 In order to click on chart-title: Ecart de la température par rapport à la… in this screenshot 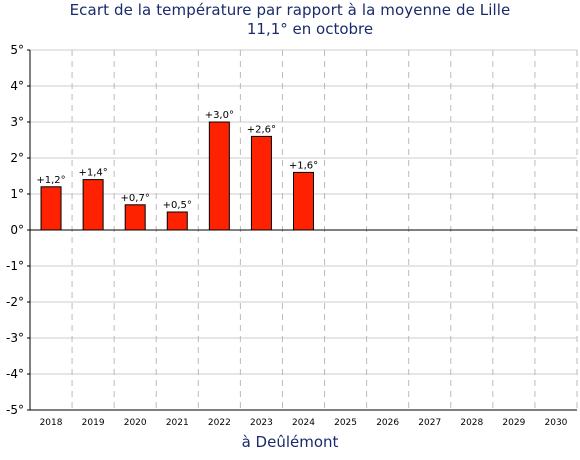, I will do `click(290, 10)`.